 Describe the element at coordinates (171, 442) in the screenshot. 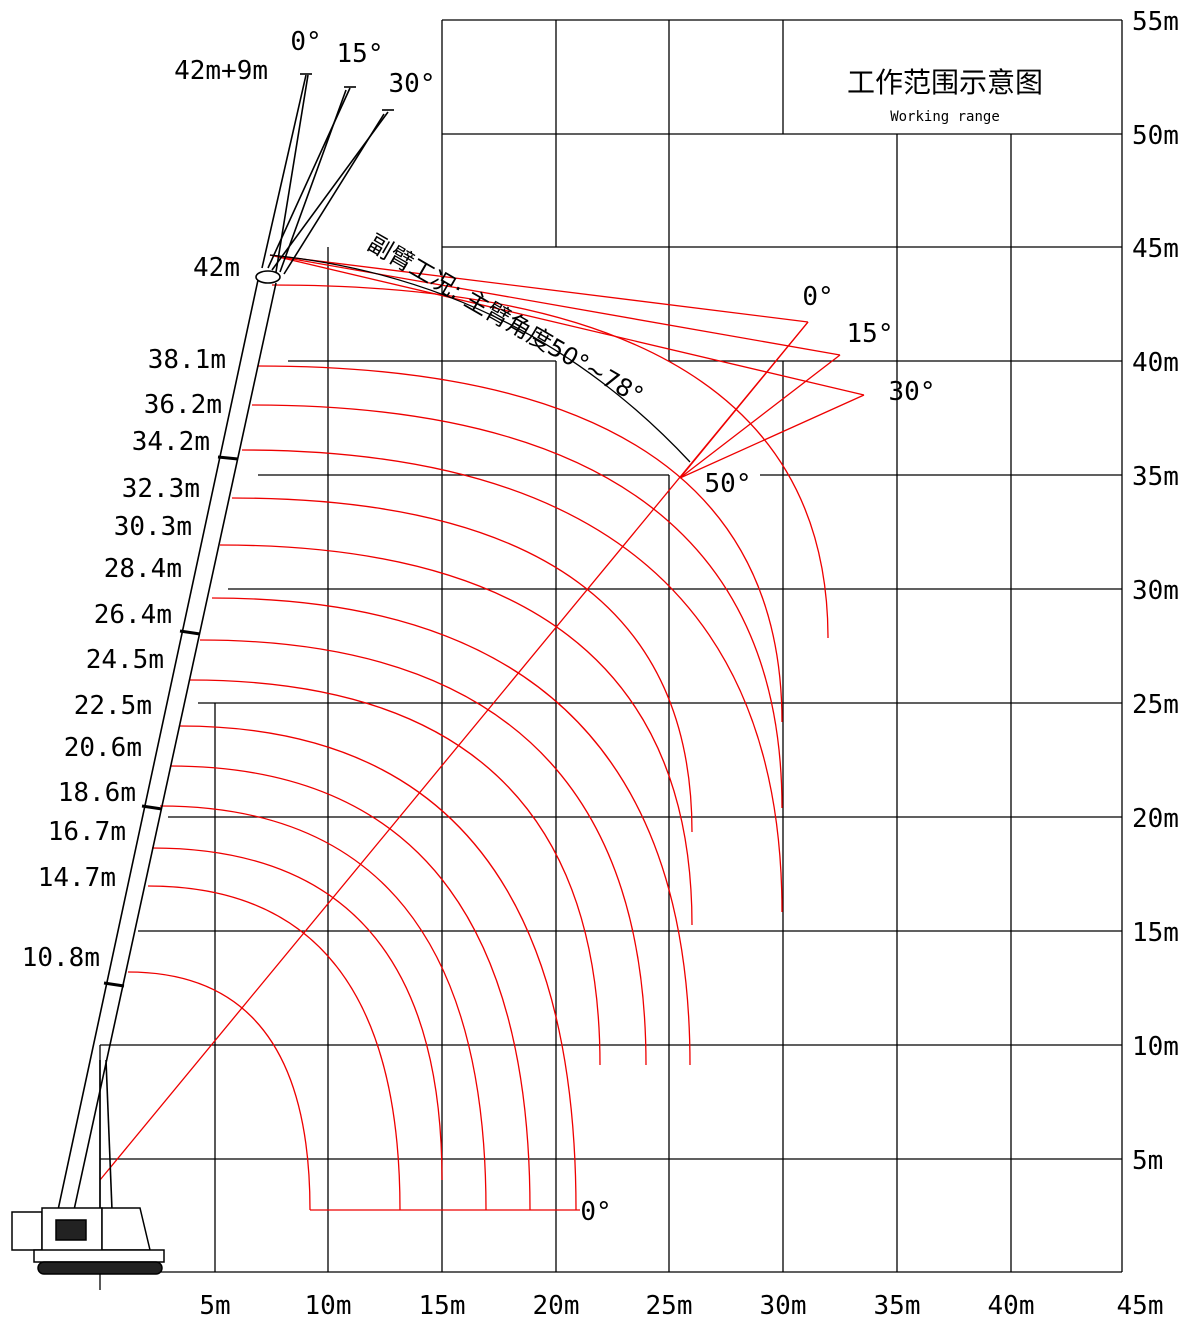

I see `boom-length-label: 34.2m` at that location.